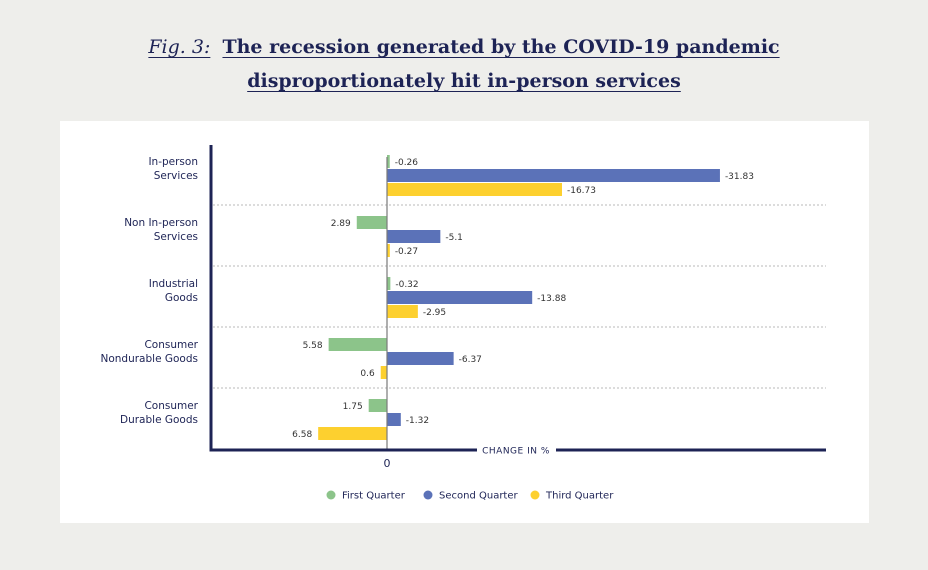 The width and height of the screenshot is (928, 570). I want to click on legend-label: First Quarter, so click(374, 496).